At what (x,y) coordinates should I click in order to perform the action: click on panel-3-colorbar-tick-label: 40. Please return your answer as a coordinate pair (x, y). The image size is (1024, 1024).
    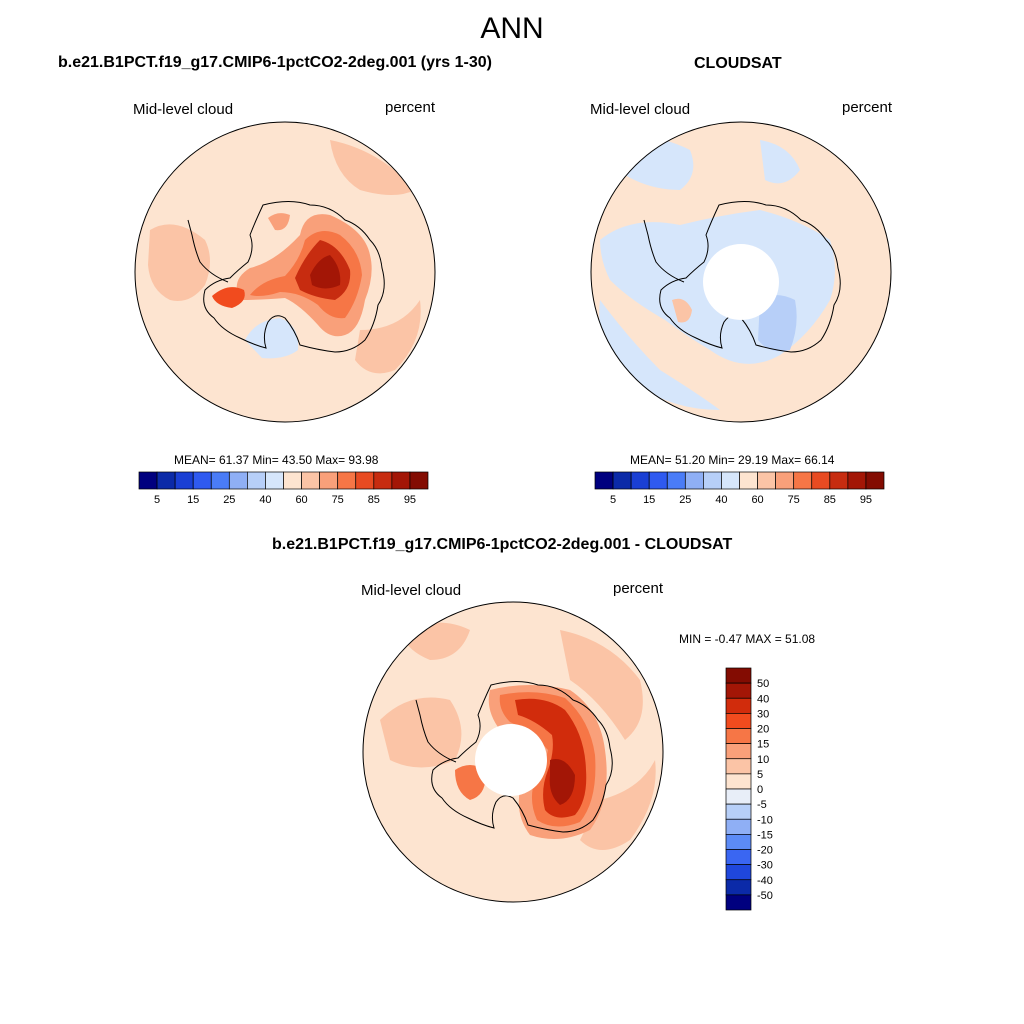
    Looking at the image, I should click on (763, 699).